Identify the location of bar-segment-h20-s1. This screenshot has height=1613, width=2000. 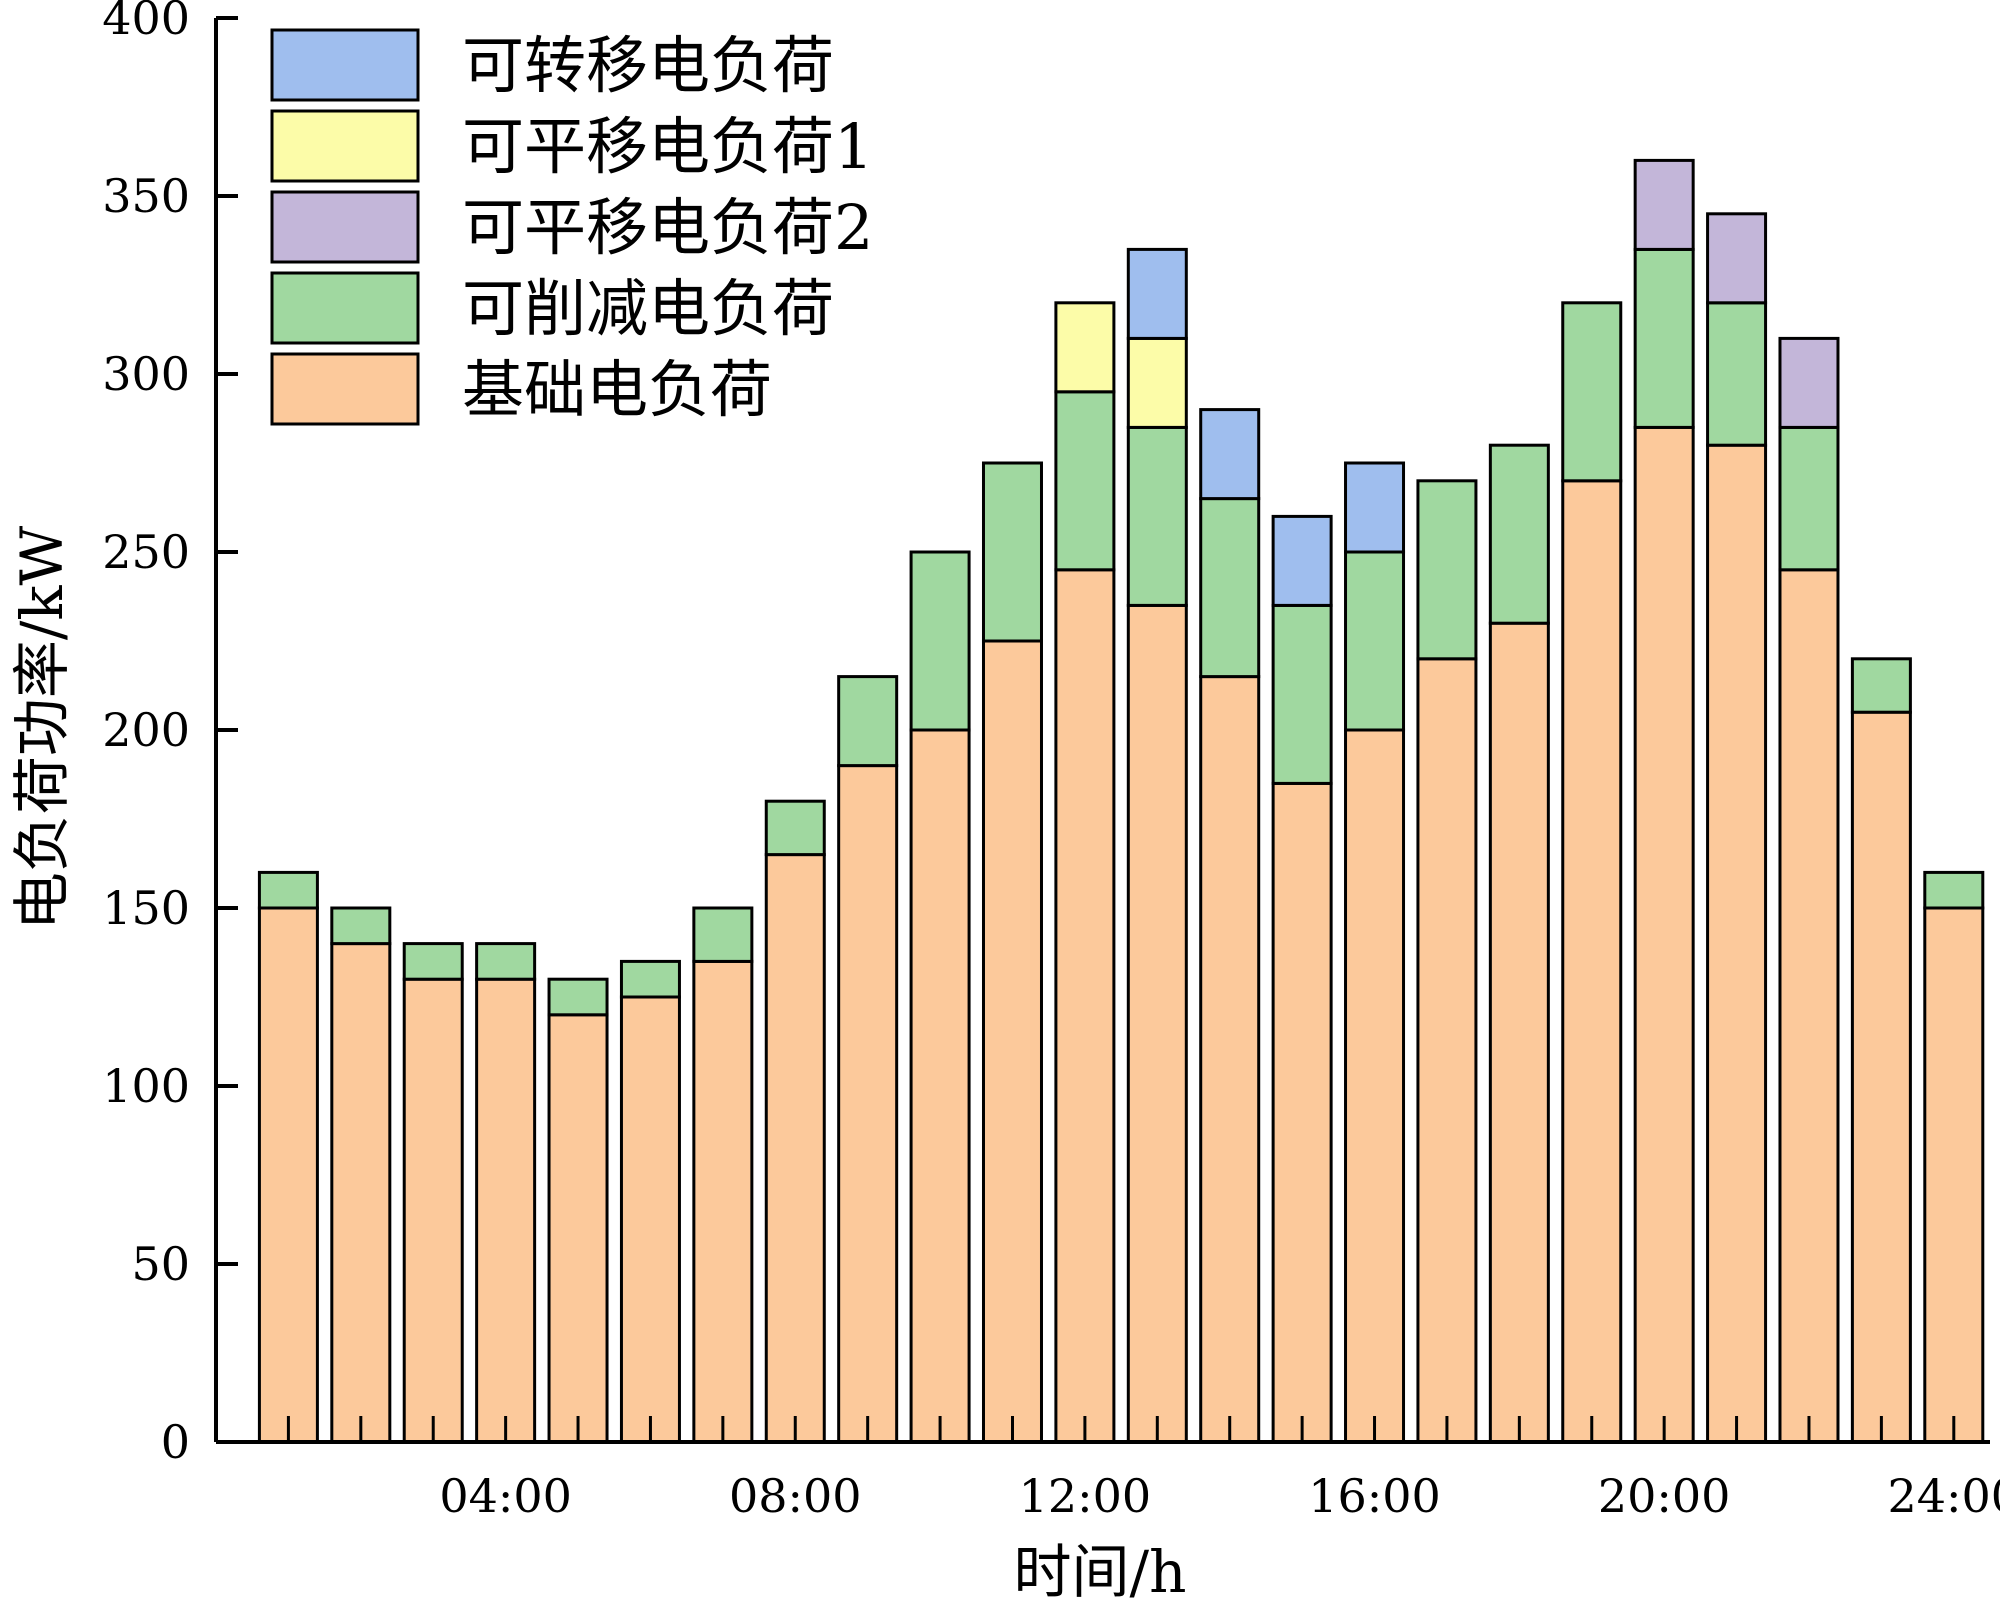
(1664, 338).